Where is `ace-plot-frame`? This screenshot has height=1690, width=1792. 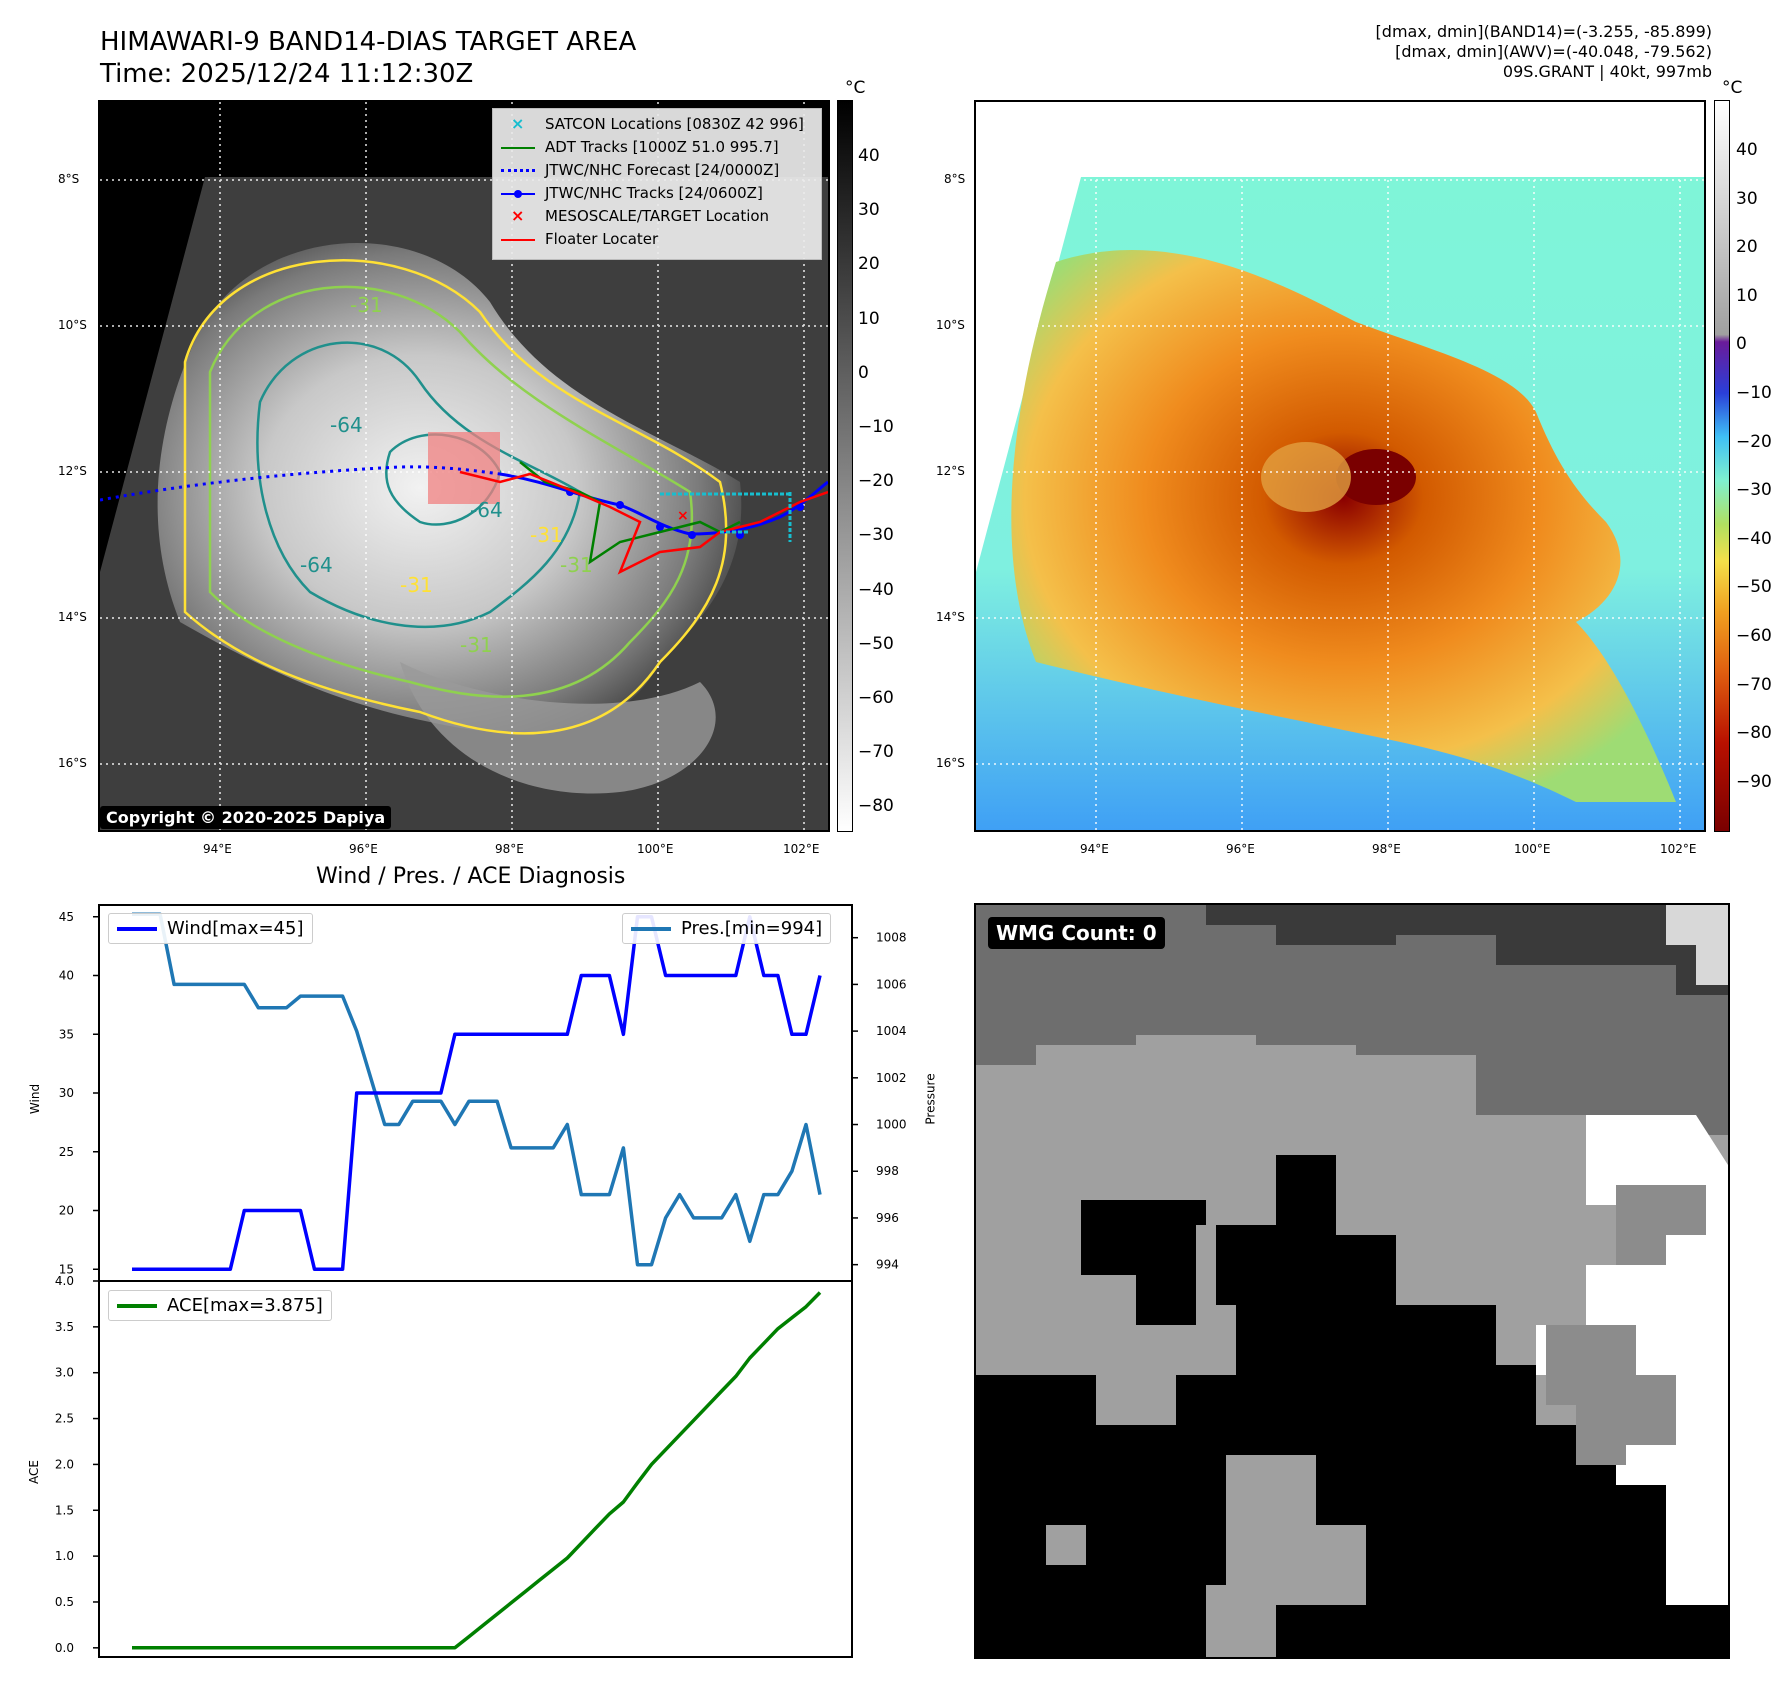
ace-plot-frame is located at coordinates (475, 1469).